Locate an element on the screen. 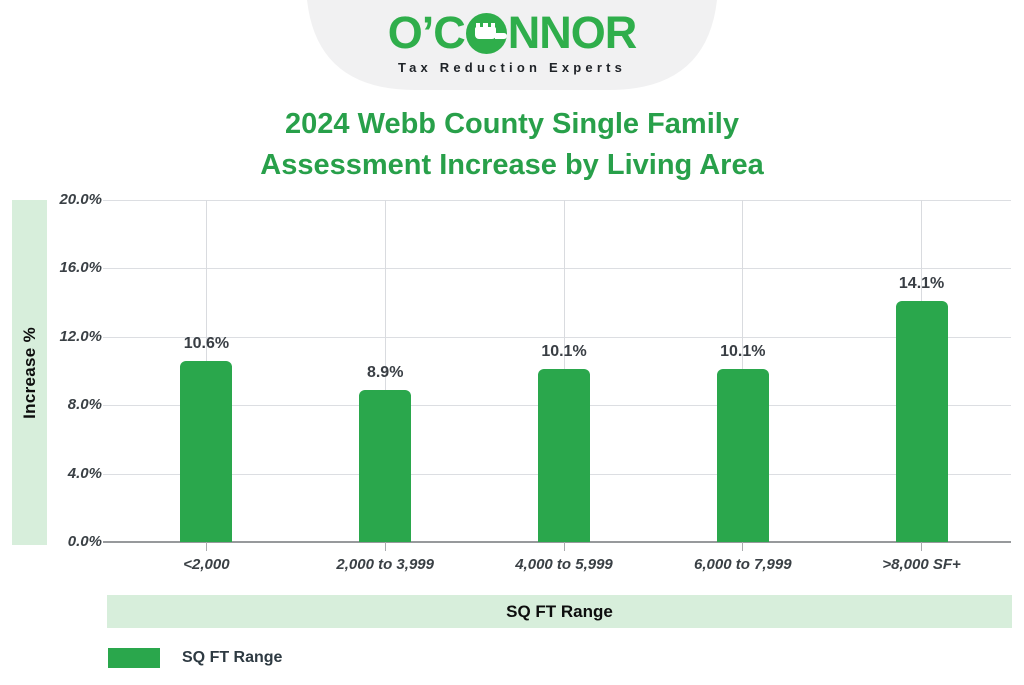  x-tick-label: 4,000 to 5,999 is located at coordinates (564, 564).